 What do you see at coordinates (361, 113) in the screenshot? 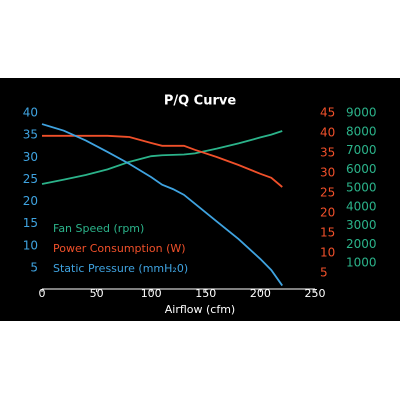
I see `y3-tick-label: 9000` at bounding box center [361, 113].